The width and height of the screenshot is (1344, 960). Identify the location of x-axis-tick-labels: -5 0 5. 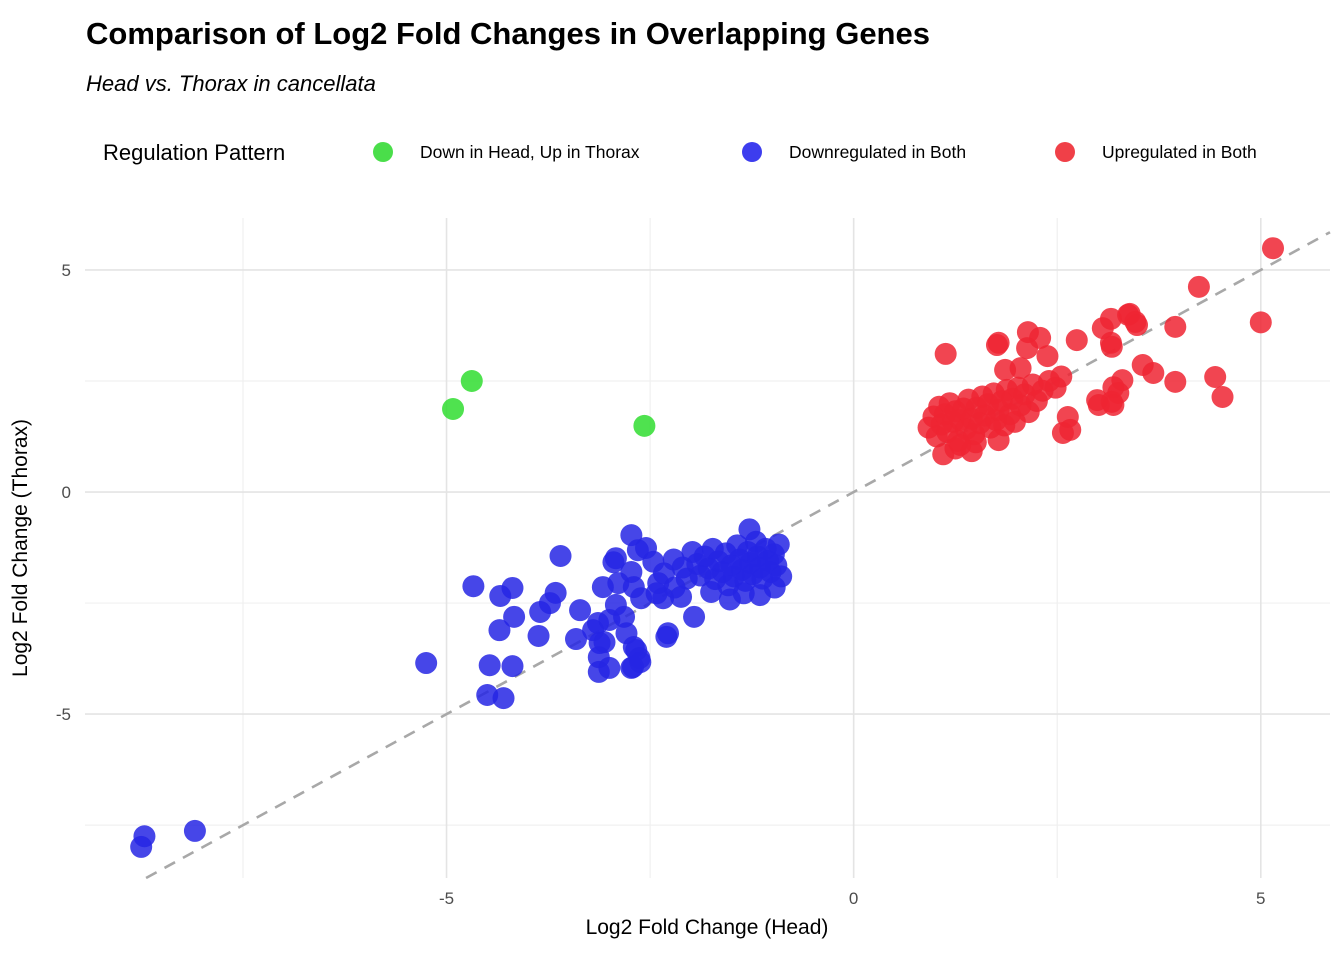
(852, 898).